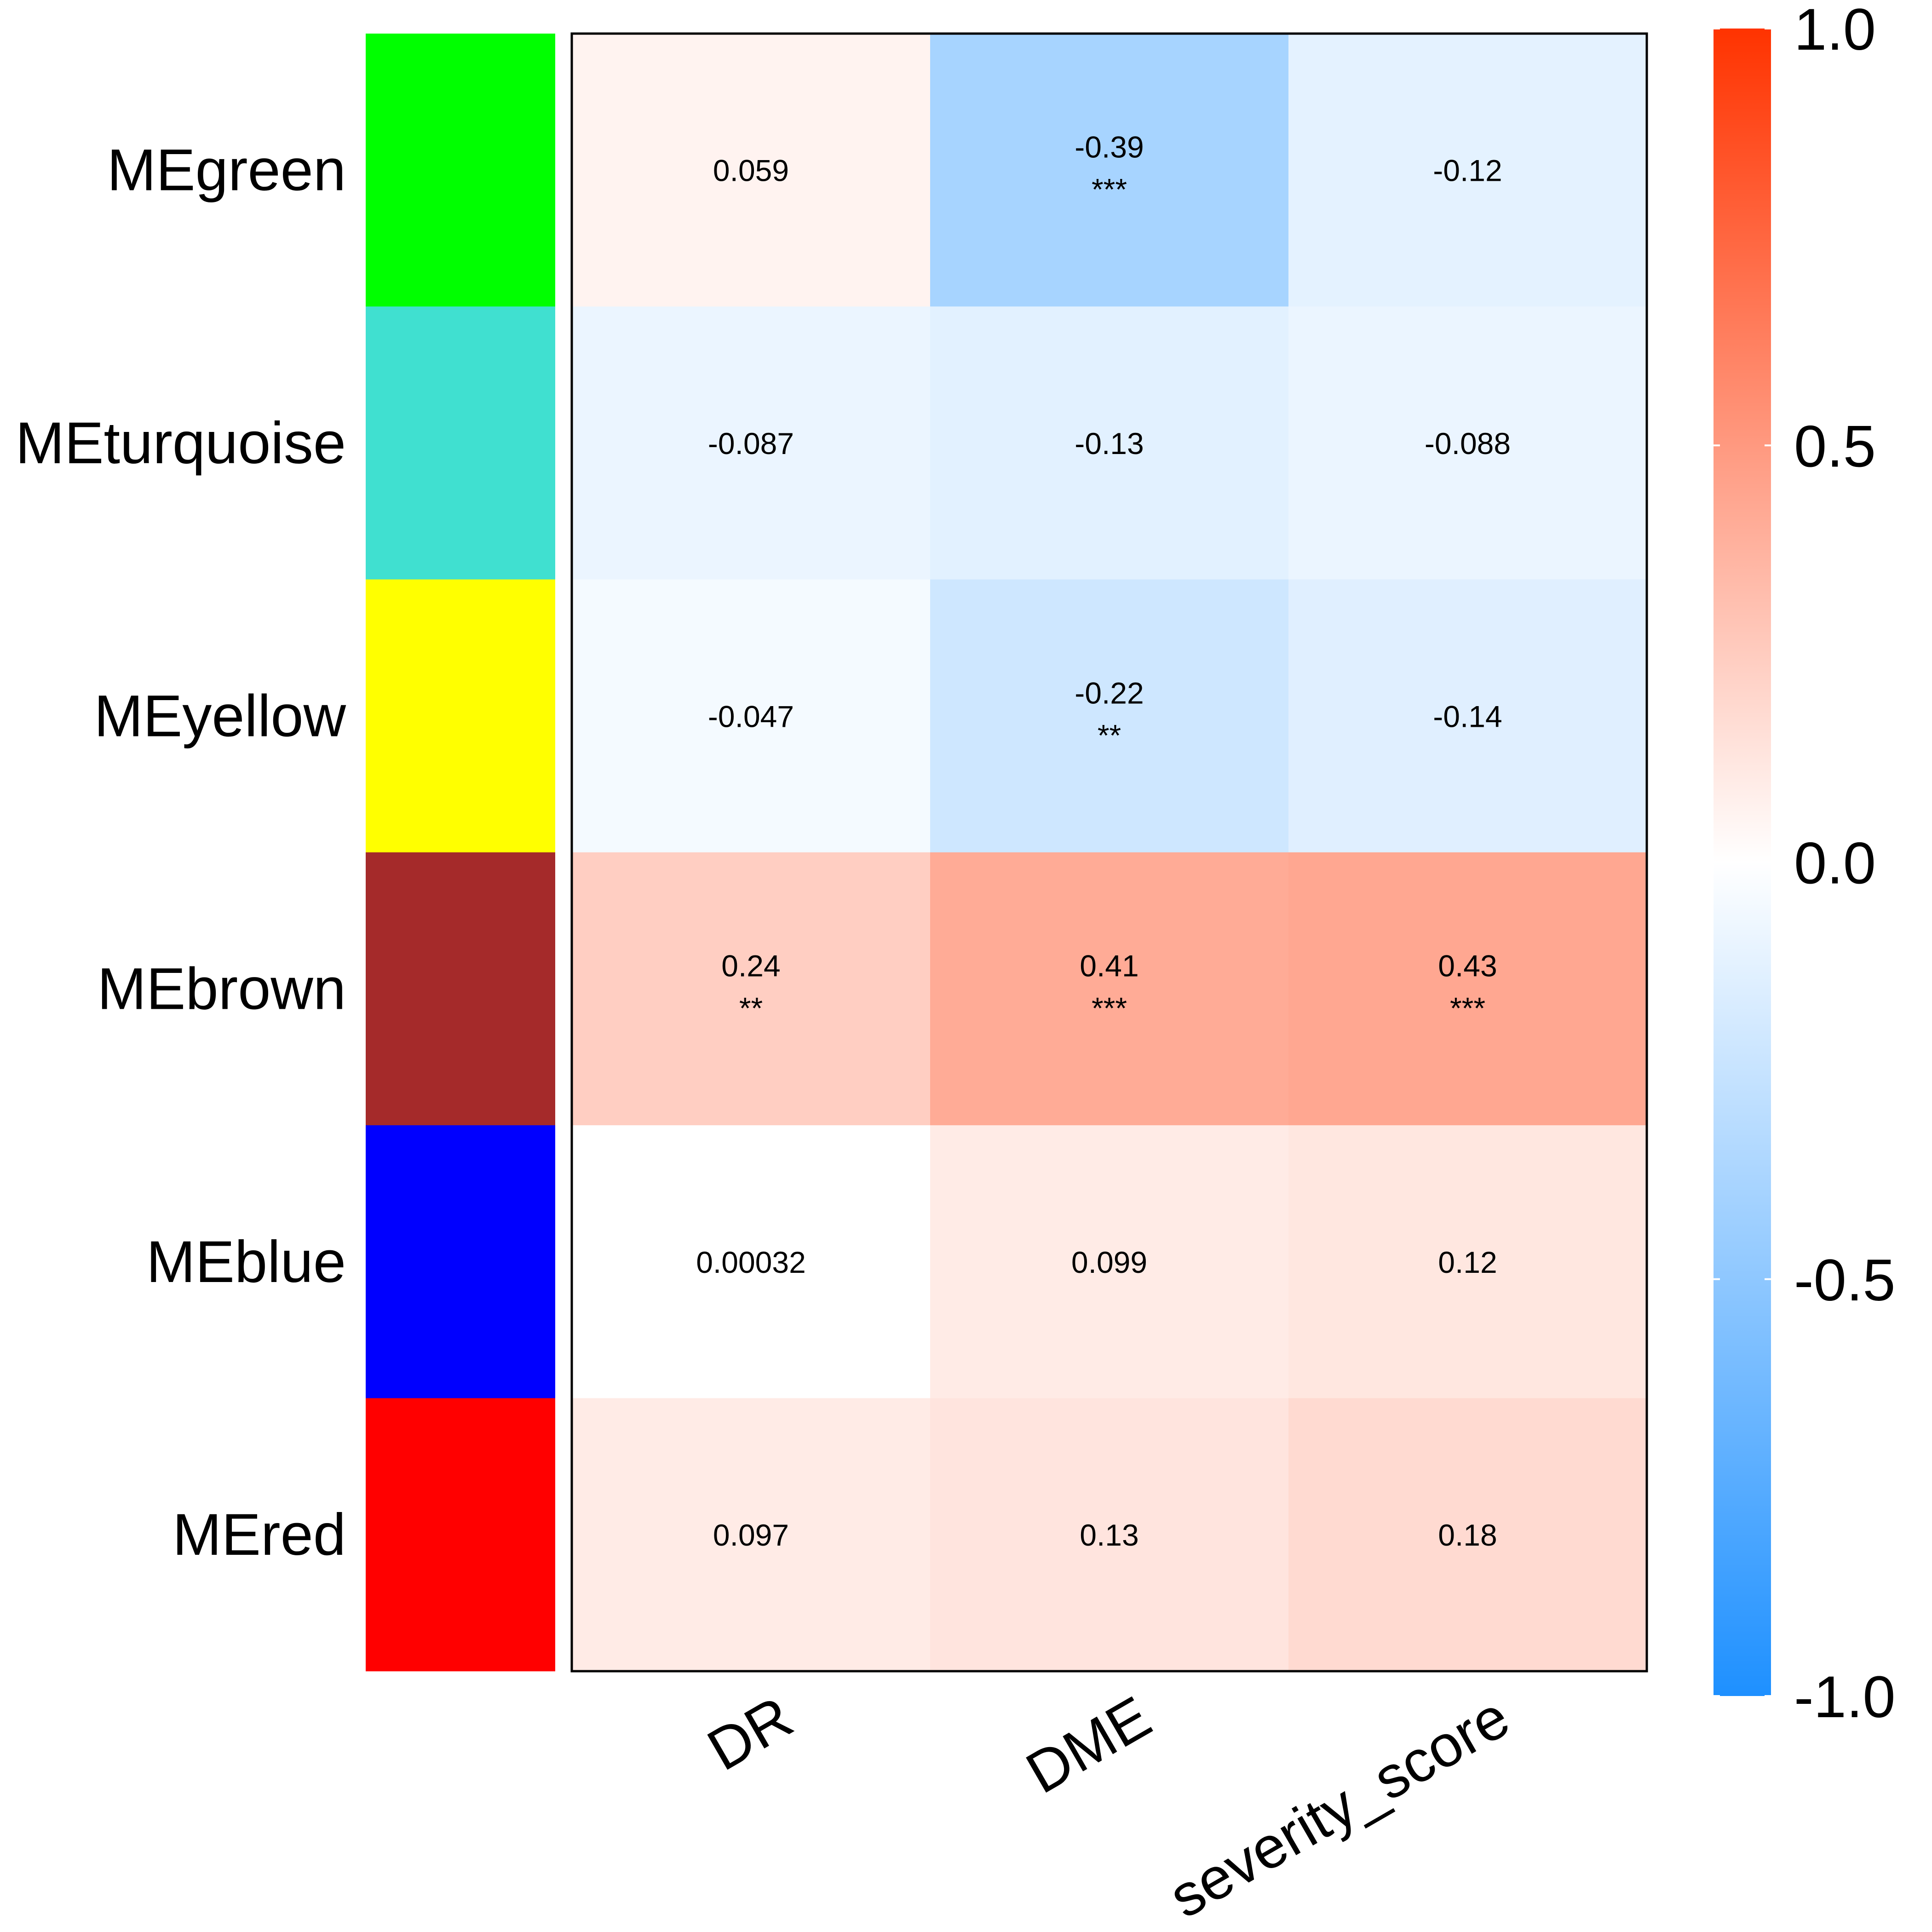 The image size is (1932, 1932). Describe the element at coordinates (1845, 1697) in the screenshot. I see `legend-tick-label: -1.0` at that location.